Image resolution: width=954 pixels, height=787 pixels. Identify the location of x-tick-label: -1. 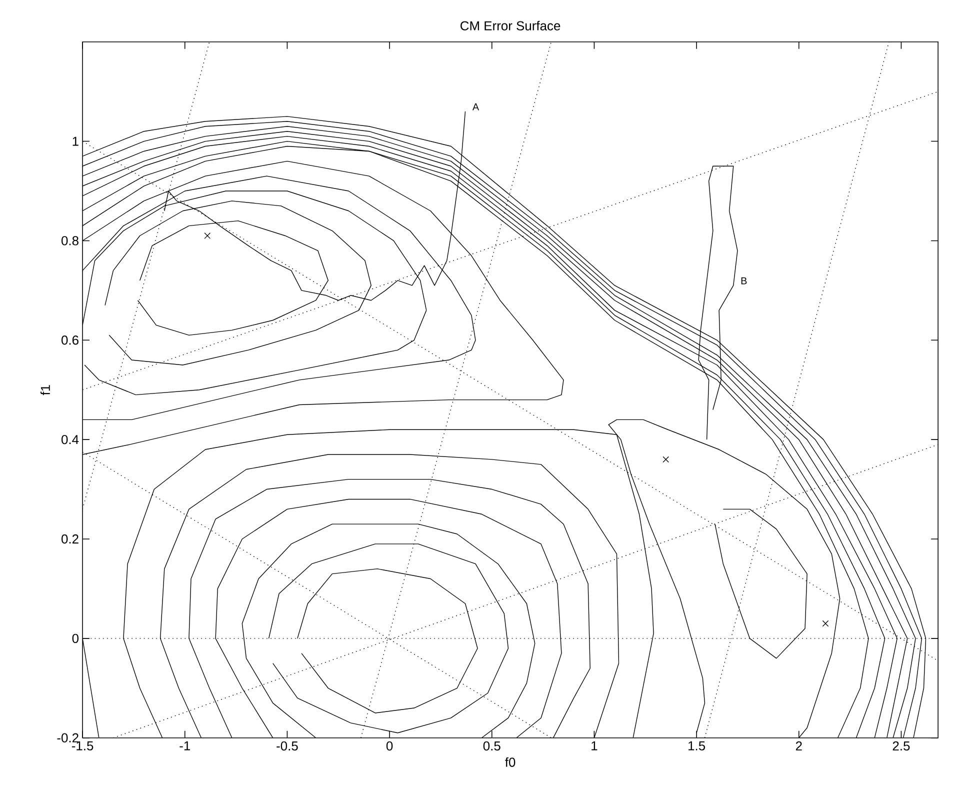
(185, 746).